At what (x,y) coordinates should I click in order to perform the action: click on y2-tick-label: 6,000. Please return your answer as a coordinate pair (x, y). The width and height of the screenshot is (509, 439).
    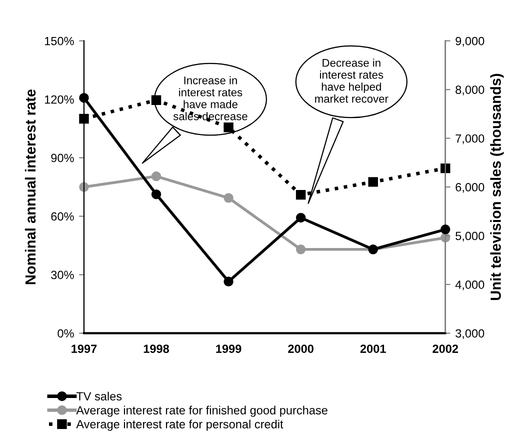
    Looking at the image, I should click on (470, 188).